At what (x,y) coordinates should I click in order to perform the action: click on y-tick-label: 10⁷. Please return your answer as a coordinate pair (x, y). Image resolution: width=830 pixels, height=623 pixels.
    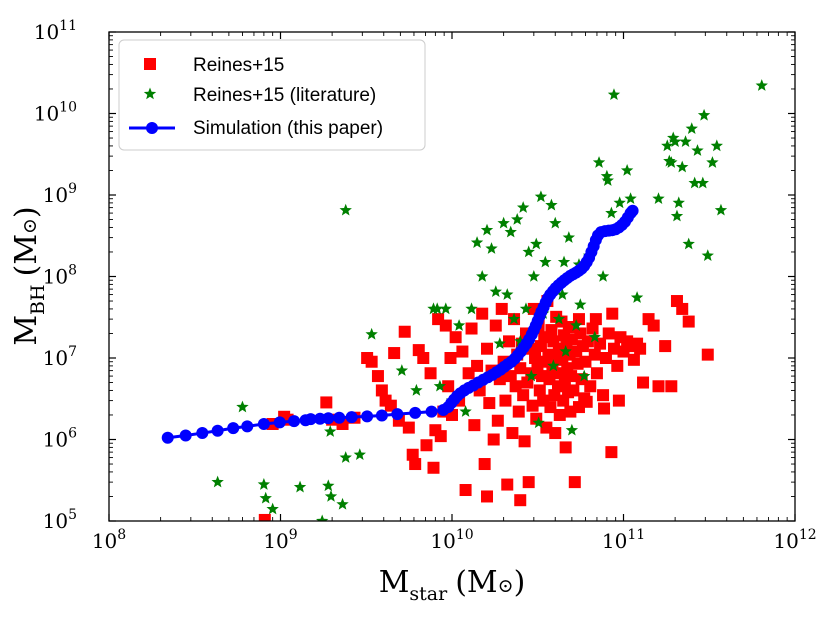
    Looking at the image, I should click on (60, 357).